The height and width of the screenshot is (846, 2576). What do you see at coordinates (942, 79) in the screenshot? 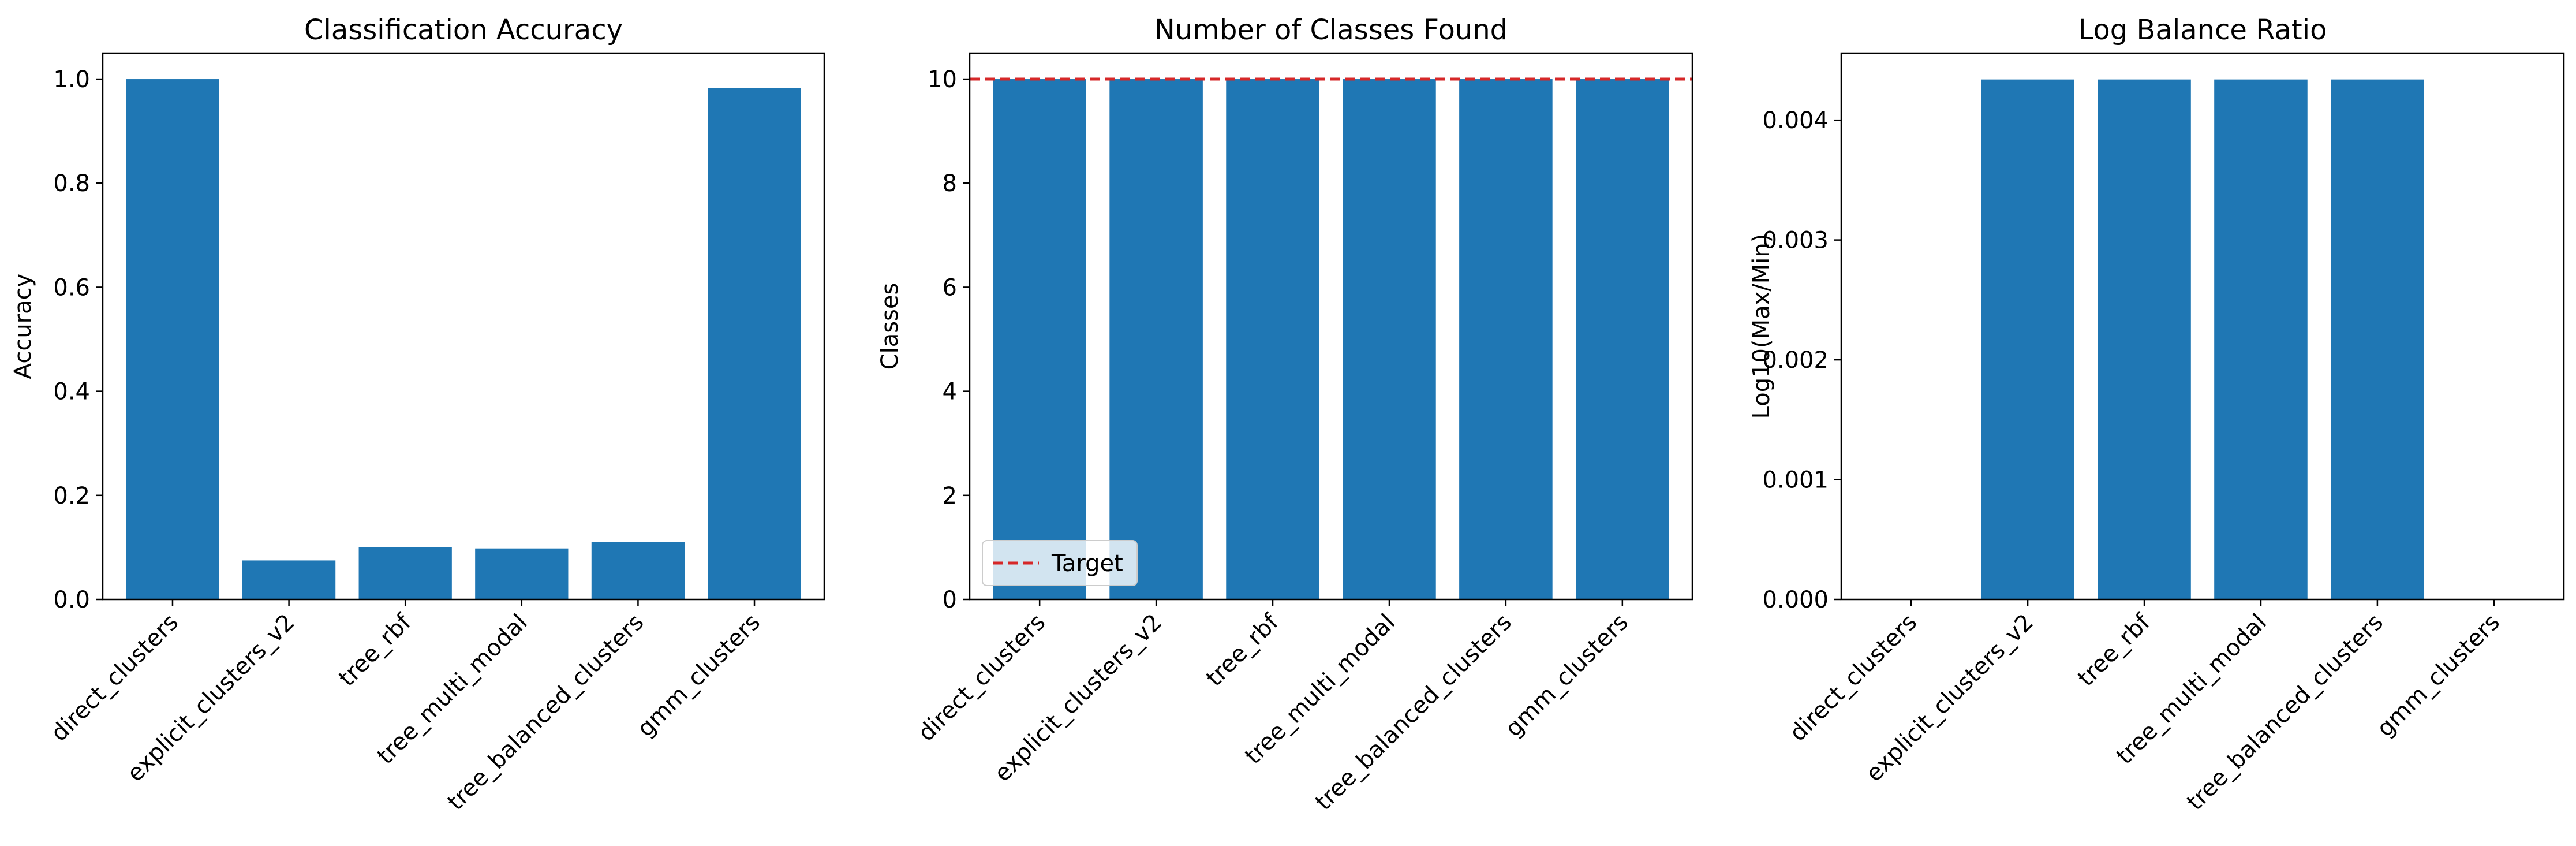
I see `y-tick-label: 10` at bounding box center [942, 79].